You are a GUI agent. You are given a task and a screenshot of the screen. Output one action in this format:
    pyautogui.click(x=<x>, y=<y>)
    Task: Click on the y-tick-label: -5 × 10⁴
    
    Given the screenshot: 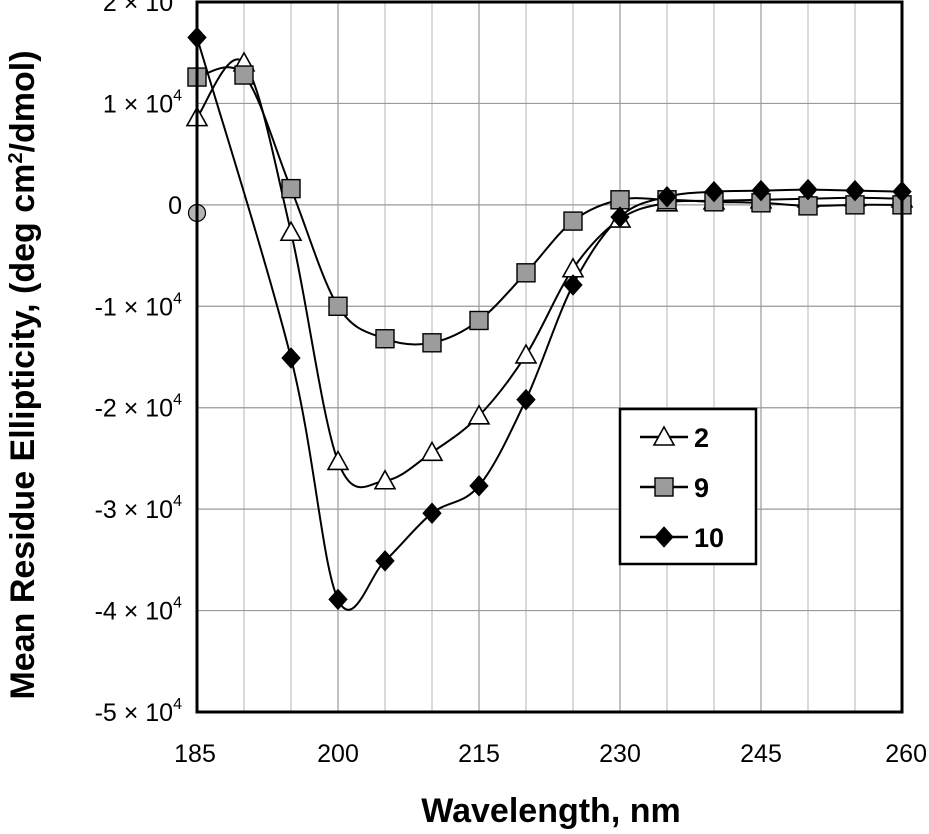 What is the action you would take?
    pyautogui.click(x=139, y=711)
    